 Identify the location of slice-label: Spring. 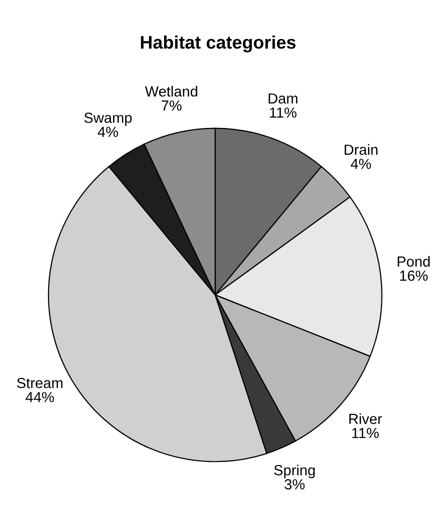
(294, 471).